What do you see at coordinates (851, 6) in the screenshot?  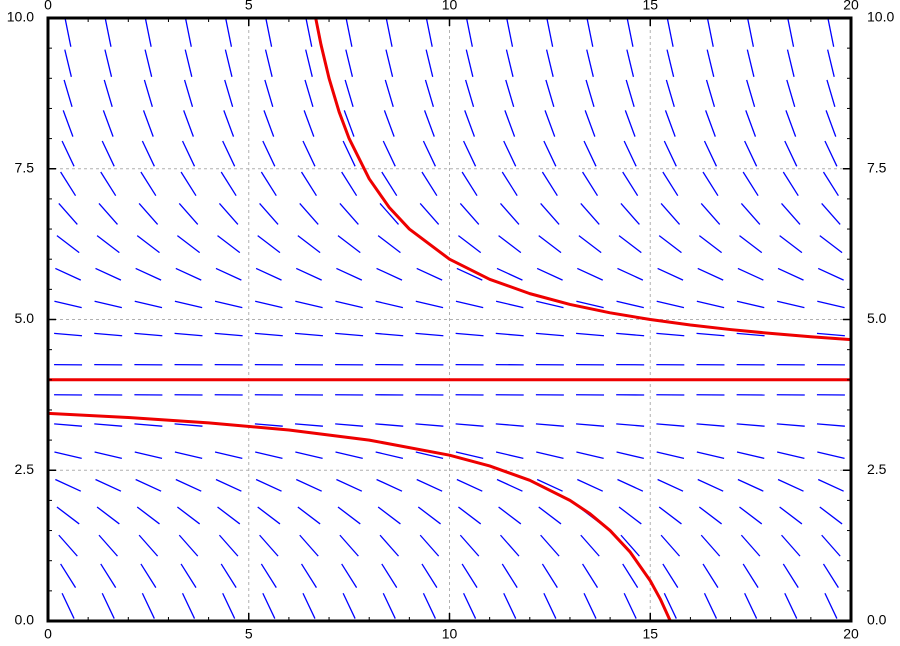 I see `x-tick-label-top: 20` at bounding box center [851, 6].